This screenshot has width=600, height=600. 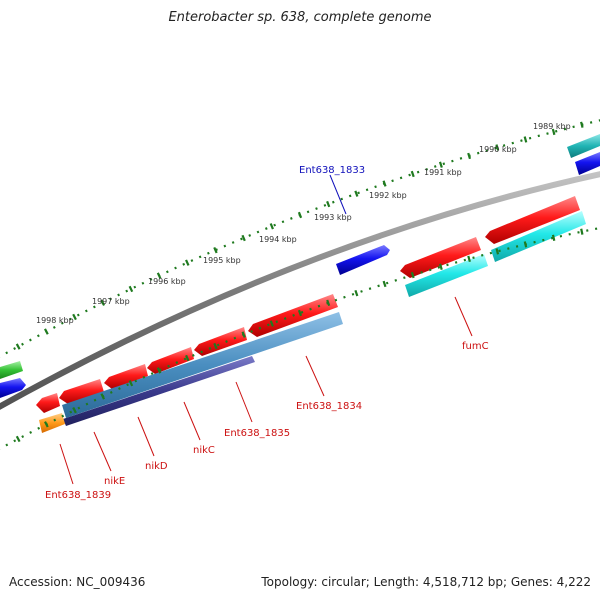 I want to click on orange-feature, so click(x=52, y=423).